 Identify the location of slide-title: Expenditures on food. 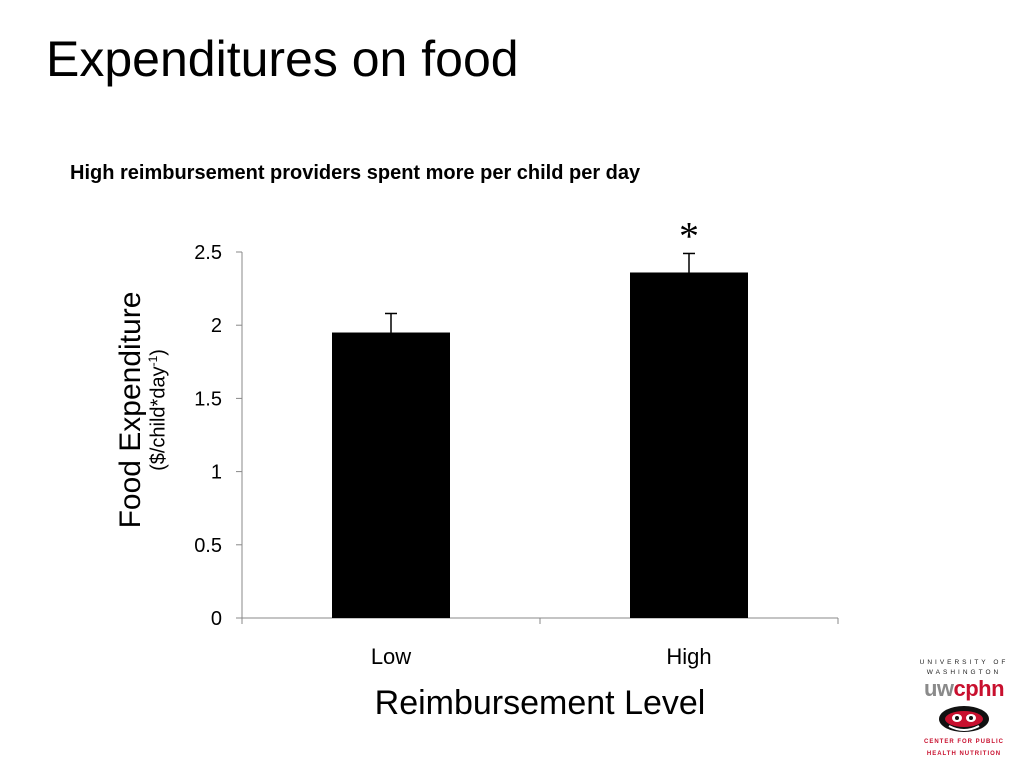
(282, 59).